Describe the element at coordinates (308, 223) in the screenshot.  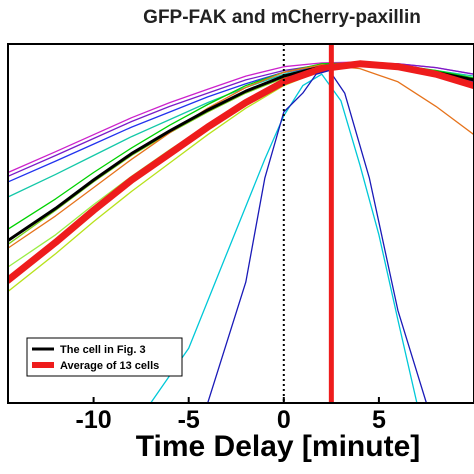
I see `reference-lines` at that location.